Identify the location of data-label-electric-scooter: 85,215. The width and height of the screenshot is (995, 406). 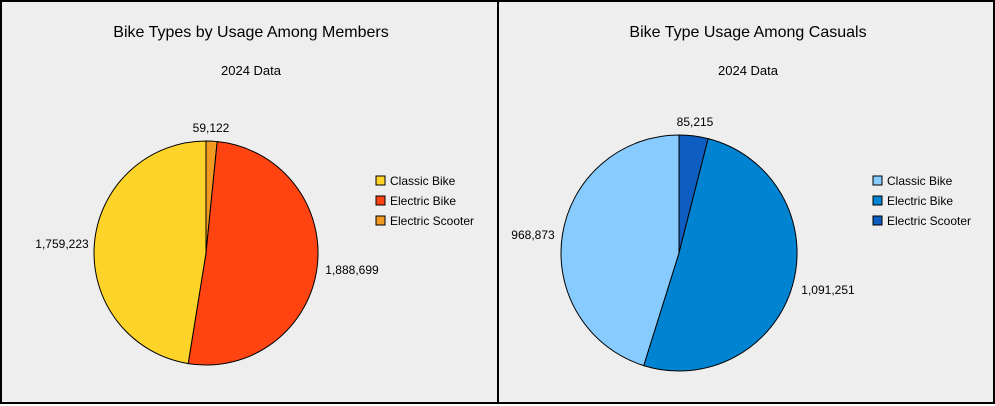
(695, 122).